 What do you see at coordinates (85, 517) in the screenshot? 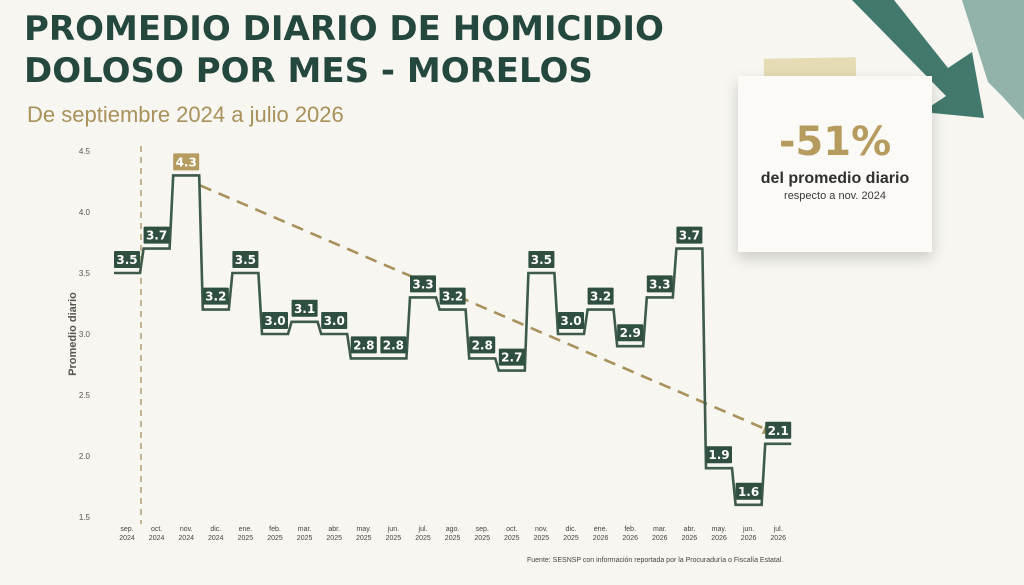
I see `y-tick-label: 1.5` at bounding box center [85, 517].